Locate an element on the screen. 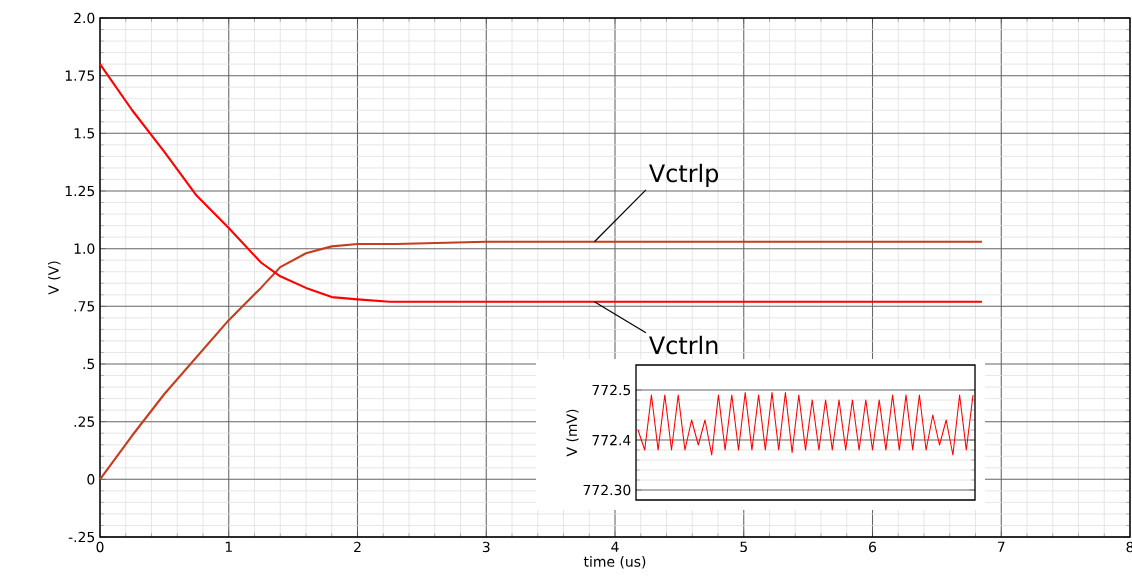 This screenshot has width=1132, height=581. y-tick-label: 772.30 is located at coordinates (607, 490).